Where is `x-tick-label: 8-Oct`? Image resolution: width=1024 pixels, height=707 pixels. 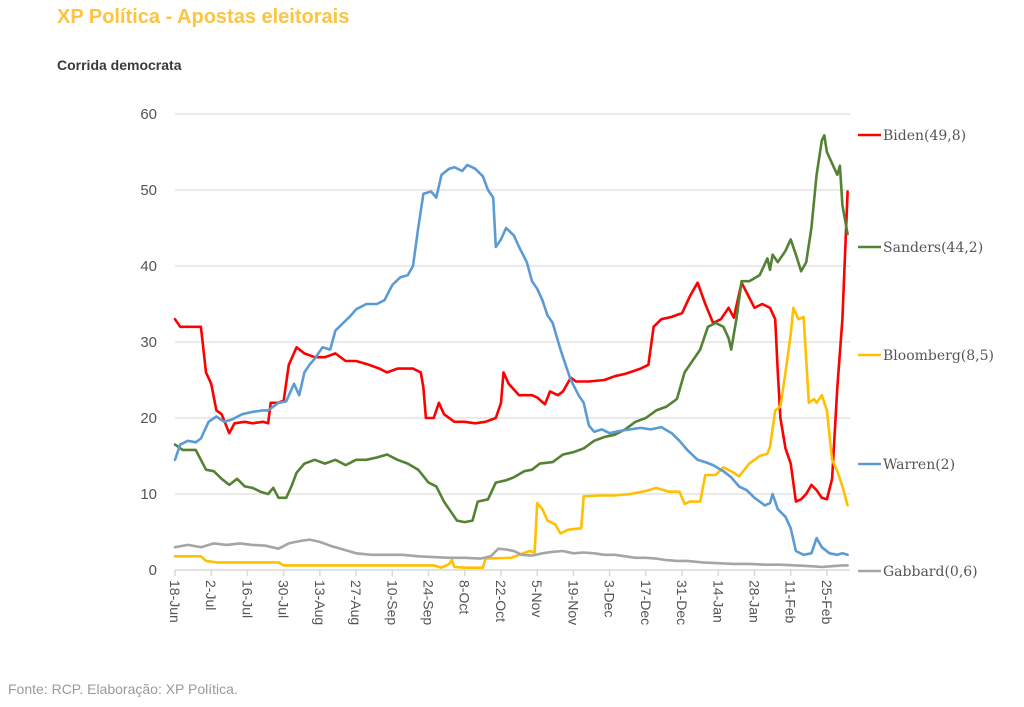
x-tick-label: 8-Oct is located at coordinates (465, 597).